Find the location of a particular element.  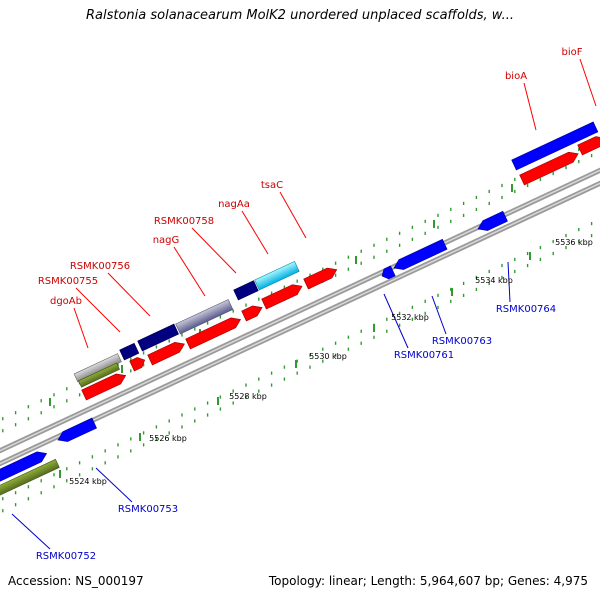

feature-bar-blue-shape is located at coordinates (555, 146).